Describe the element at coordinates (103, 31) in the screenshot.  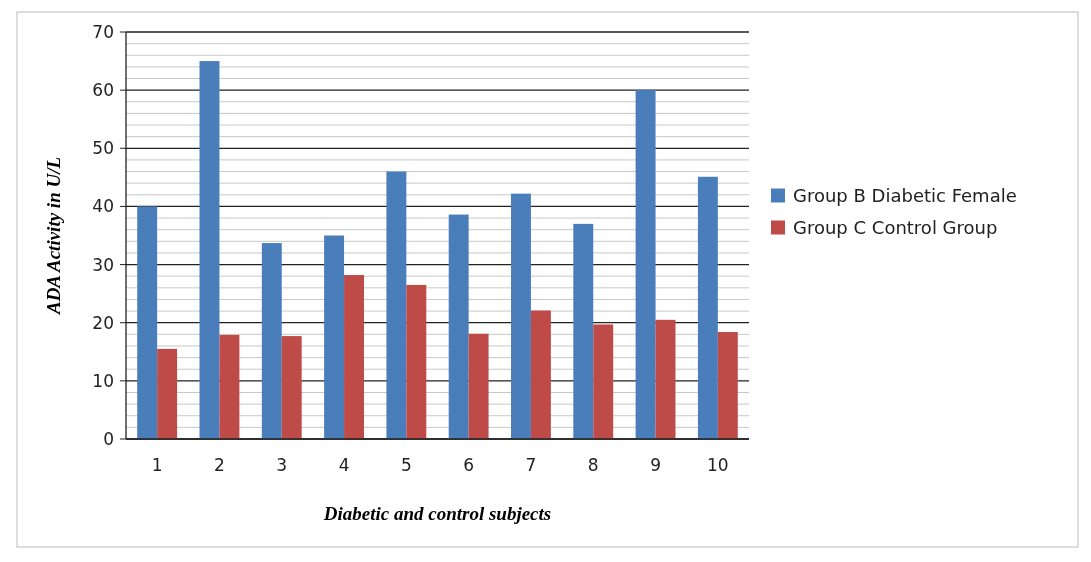
I see `y-tick-label: 70` at that location.